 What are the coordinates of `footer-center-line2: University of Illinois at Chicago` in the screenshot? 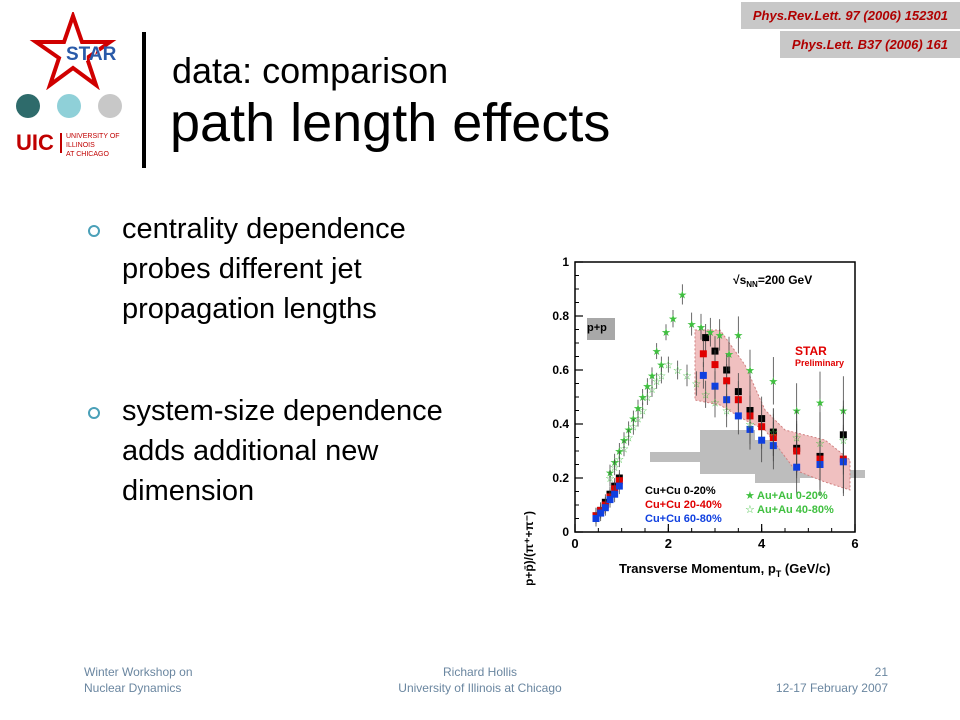 It's located at (480, 688).